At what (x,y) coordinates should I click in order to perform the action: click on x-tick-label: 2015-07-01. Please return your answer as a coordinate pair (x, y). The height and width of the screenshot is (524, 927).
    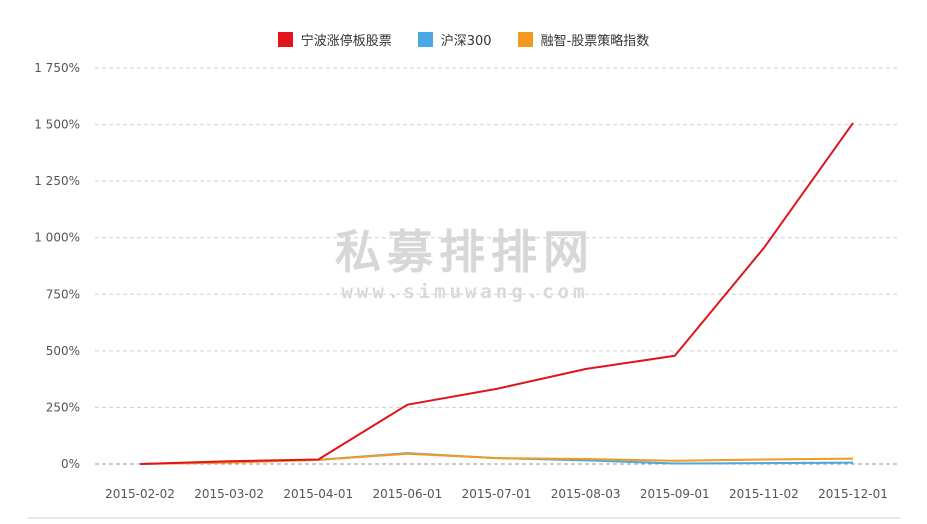
    Looking at the image, I should click on (497, 494).